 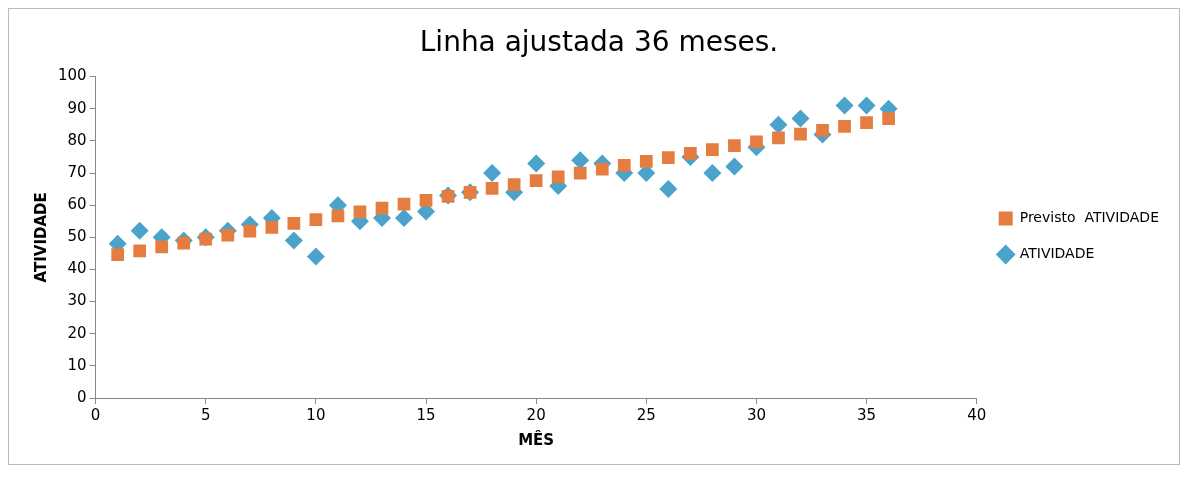 What do you see at coordinates (77, 268) in the screenshot?
I see `y-tick-label: 40` at bounding box center [77, 268].